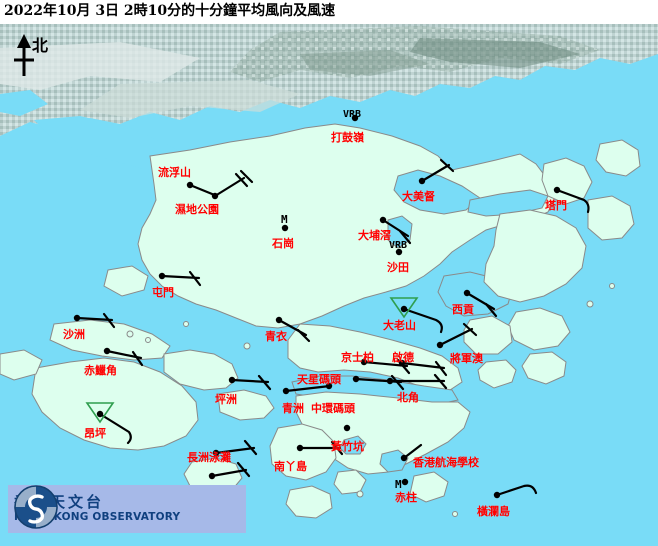 Image resolution: width=658 pixels, height=546 pixels. What do you see at coordinates (308, 388) in the screenshot?
I see `wind-barb-green-island` at bounding box center [308, 388].